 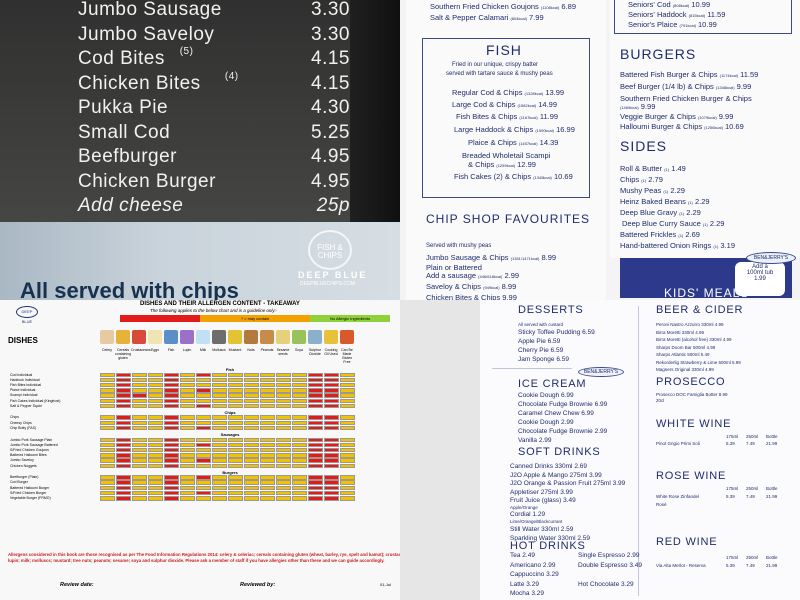 I want to click on legend-green: No Allergic Ingredients, so click(x=350, y=318).